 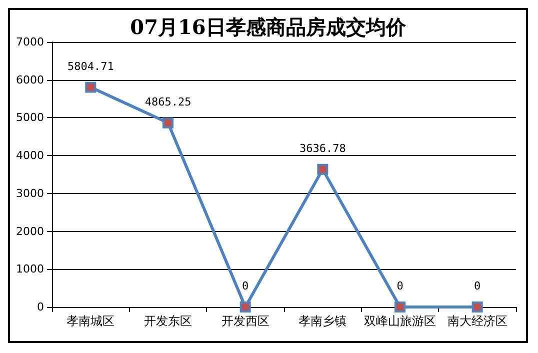 What do you see at coordinates (245, 321) in the screenshot?
I see `x-tick-label: 开发西区` at bounding box center [245, 321].